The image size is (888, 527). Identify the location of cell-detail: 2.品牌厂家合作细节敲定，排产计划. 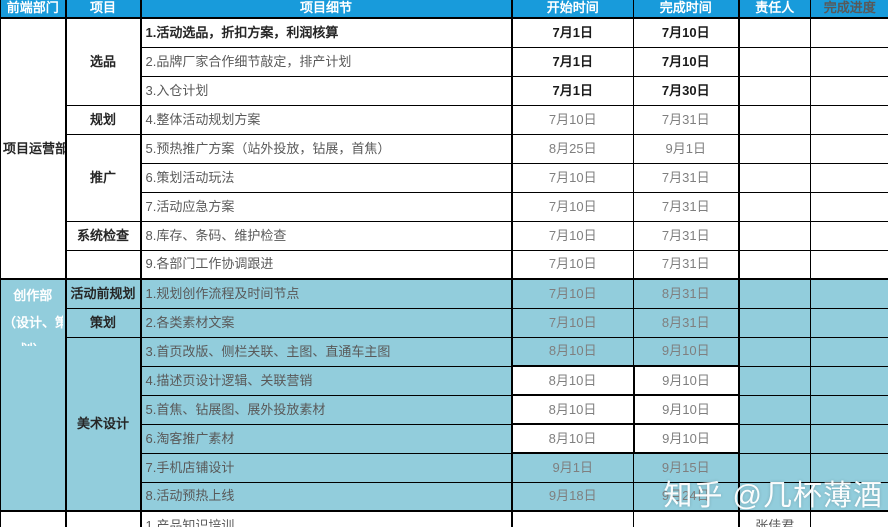
(326, 61).